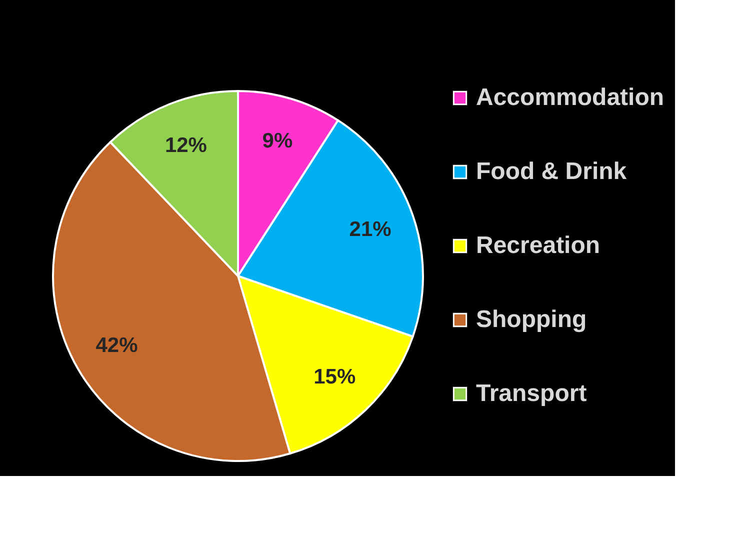  Describe the element at coordinates (538, 245) in the screenshot. I see `legend-label: Recreation` at that location.